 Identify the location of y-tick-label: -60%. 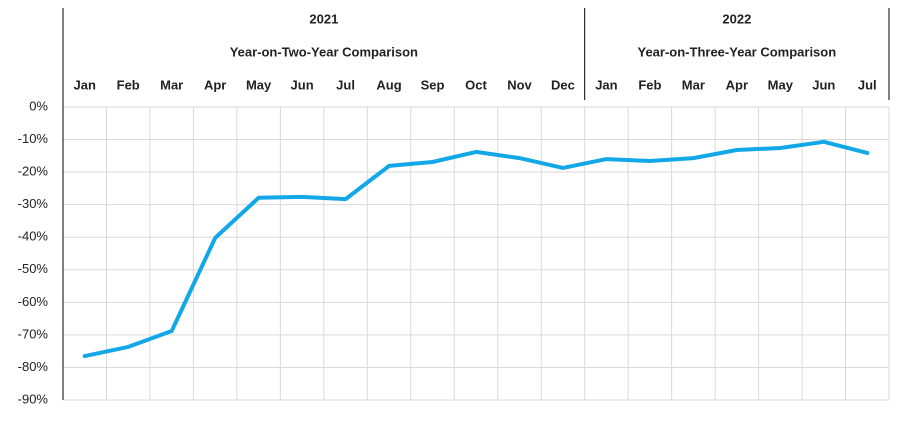
(33, 301).